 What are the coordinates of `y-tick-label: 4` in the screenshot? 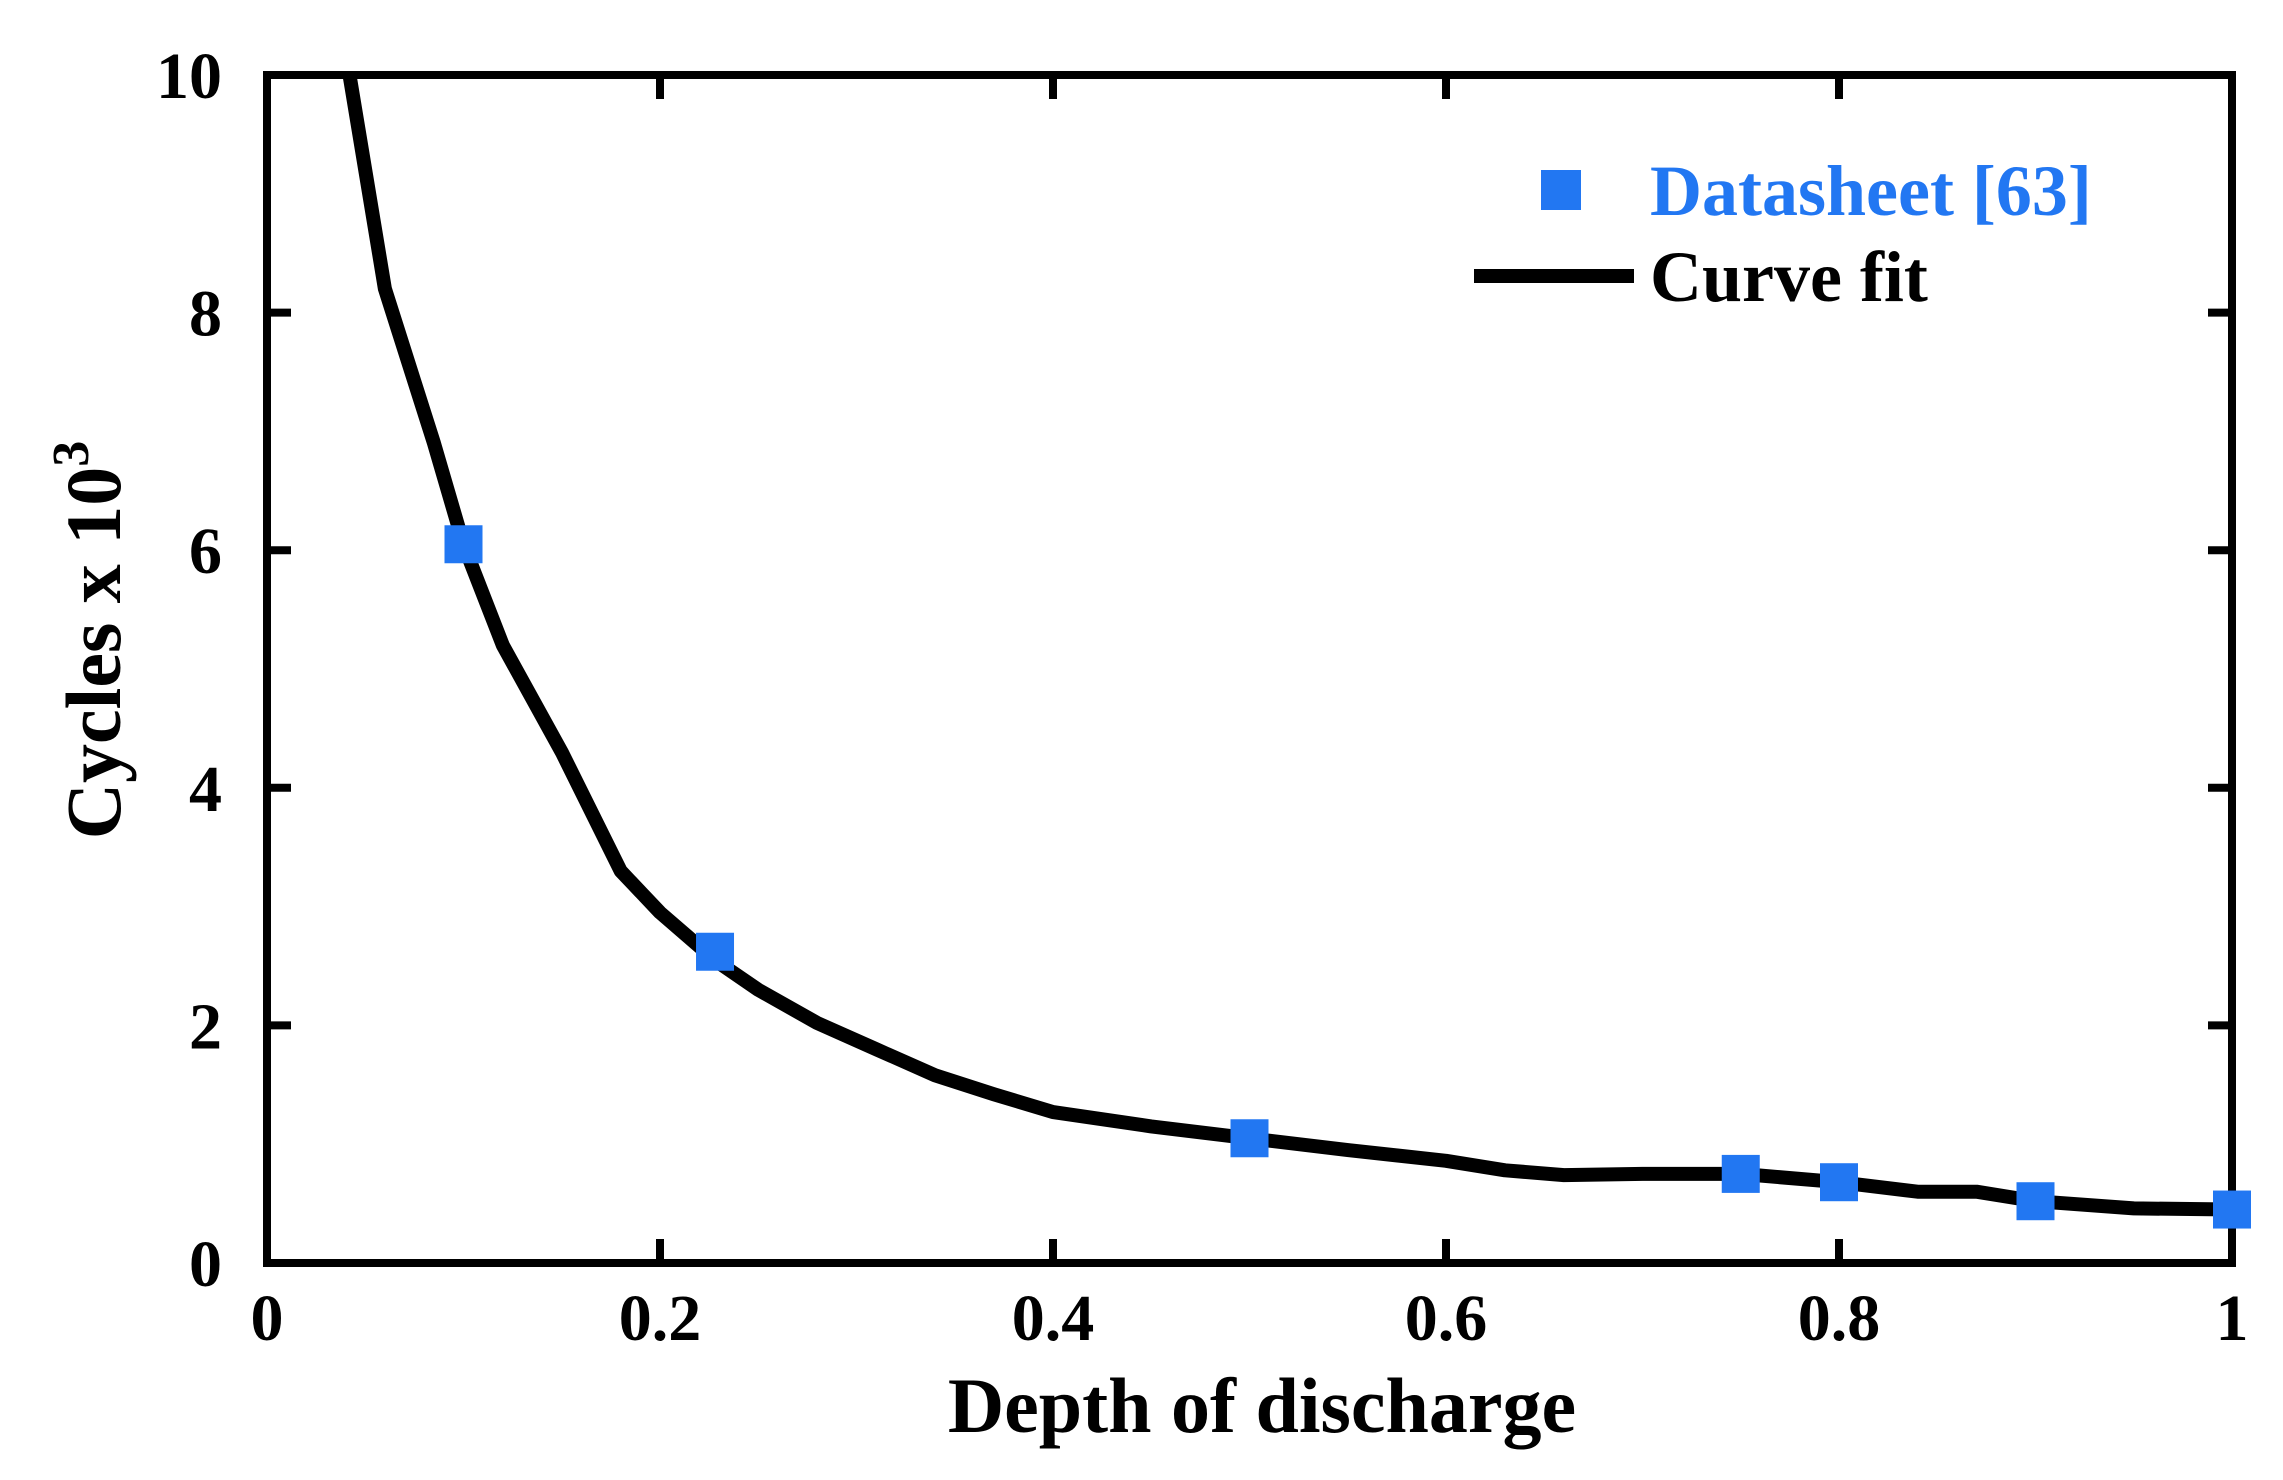 It's located at (205, 789).